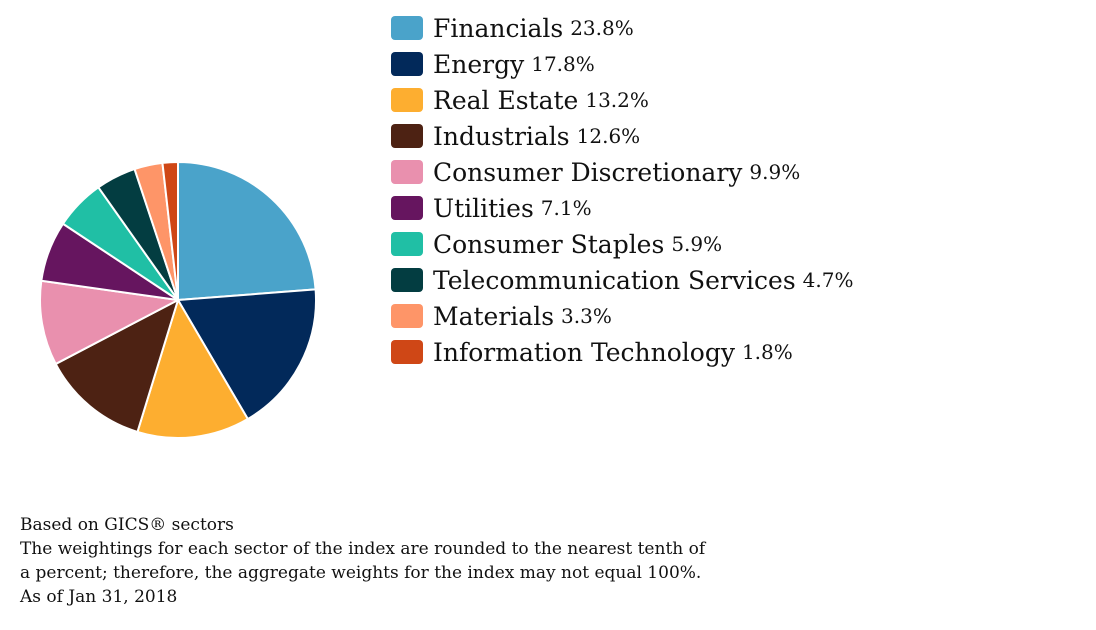 The height and width of the screenshot is (630, 1096). I want to click on legend-value: 1.8%, so click(767, 352).